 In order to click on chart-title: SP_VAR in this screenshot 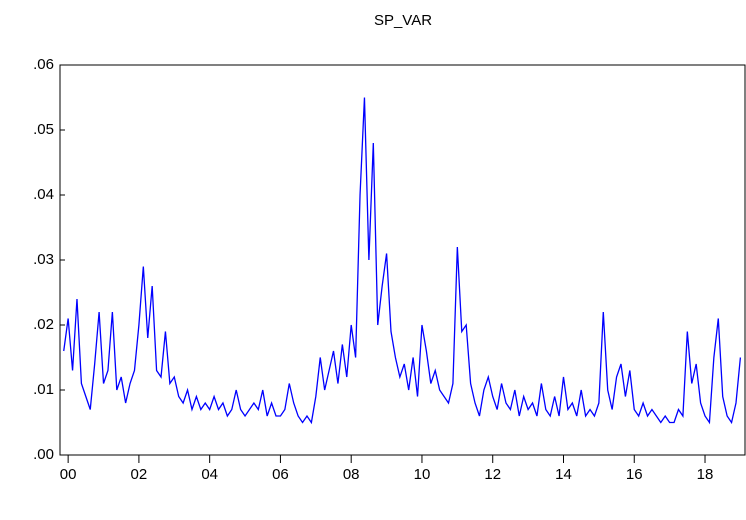, I will do `click(403, 20)`.